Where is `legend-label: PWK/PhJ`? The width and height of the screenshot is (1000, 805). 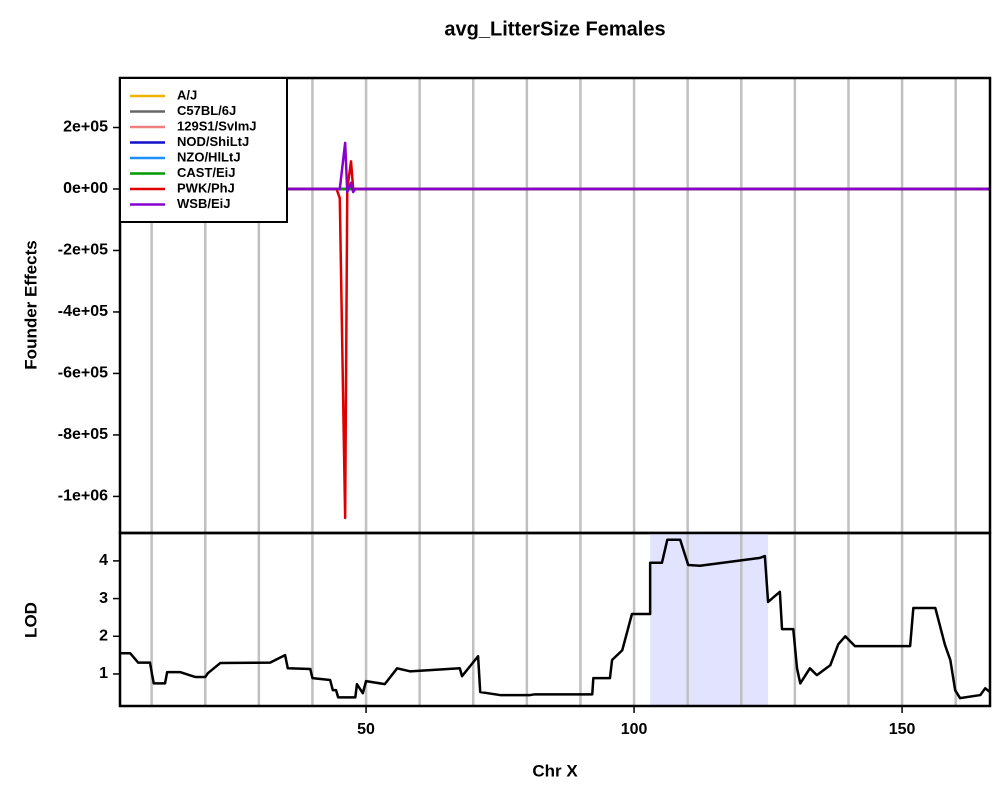 legend-label: PWK/PhJ is located at coordinates (206, 187).